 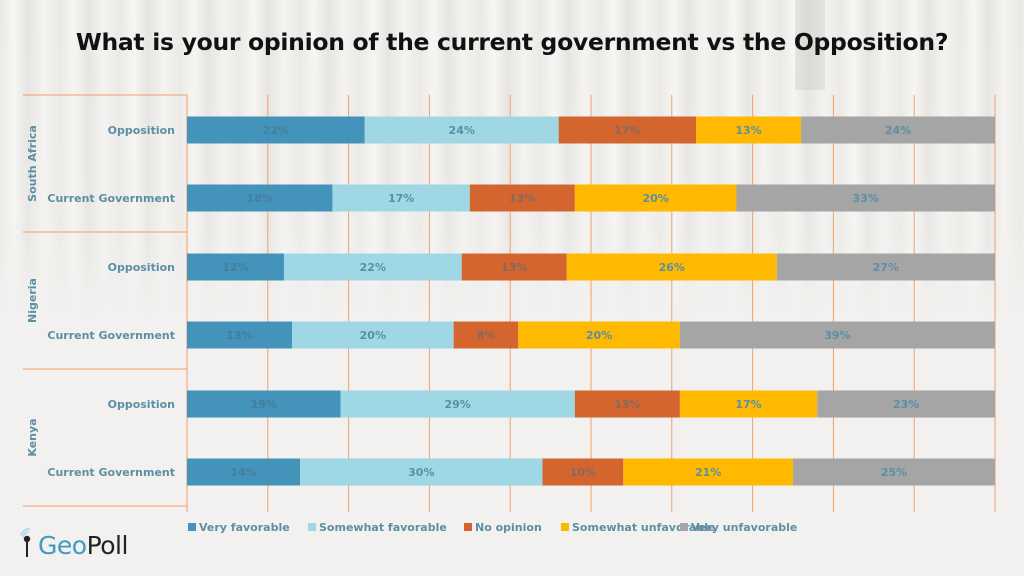 What do you see at coordinates (744, 527) in the screenshot?
I see `legend-label: Very unfavorable` at bounding box center [744, 527].